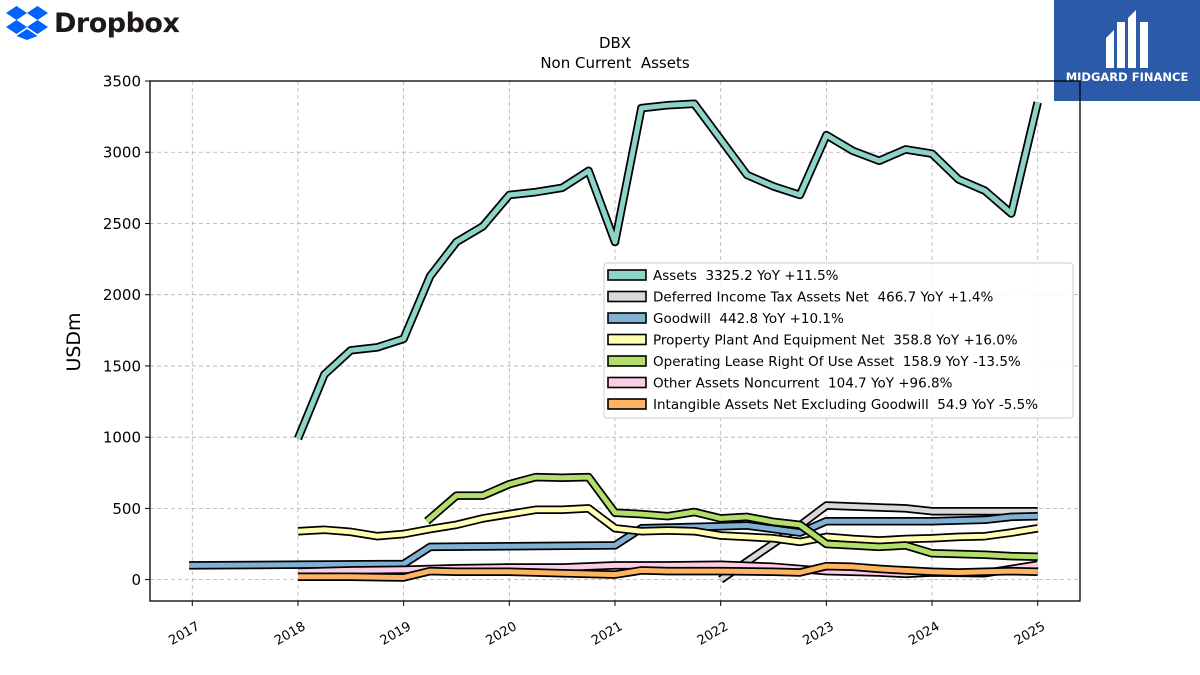  Describe the element at coordinates (184, 634) in the screenshot. I see `x-tick-label: 2017` at that location.